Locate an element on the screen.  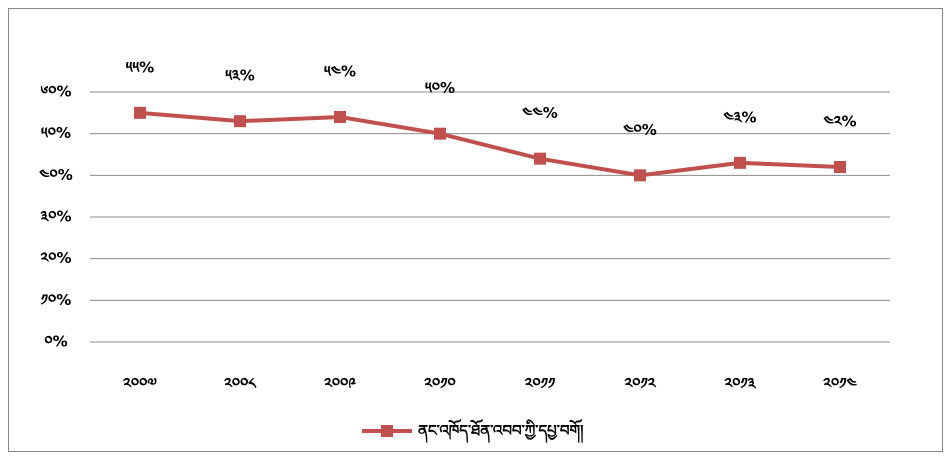
y-tick-label: ༣༠% is located at coordinates (55, 217).